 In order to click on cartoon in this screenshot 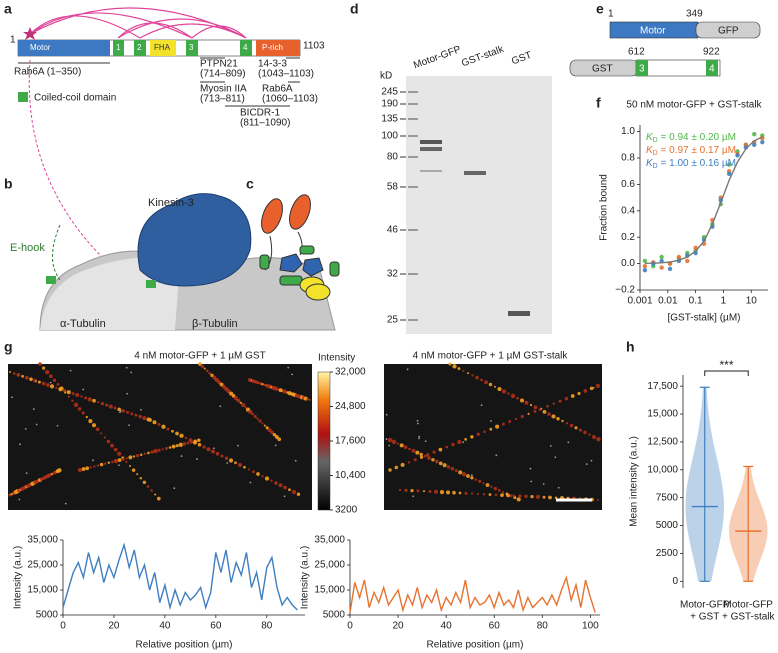, I will do `click(299, 247)`.